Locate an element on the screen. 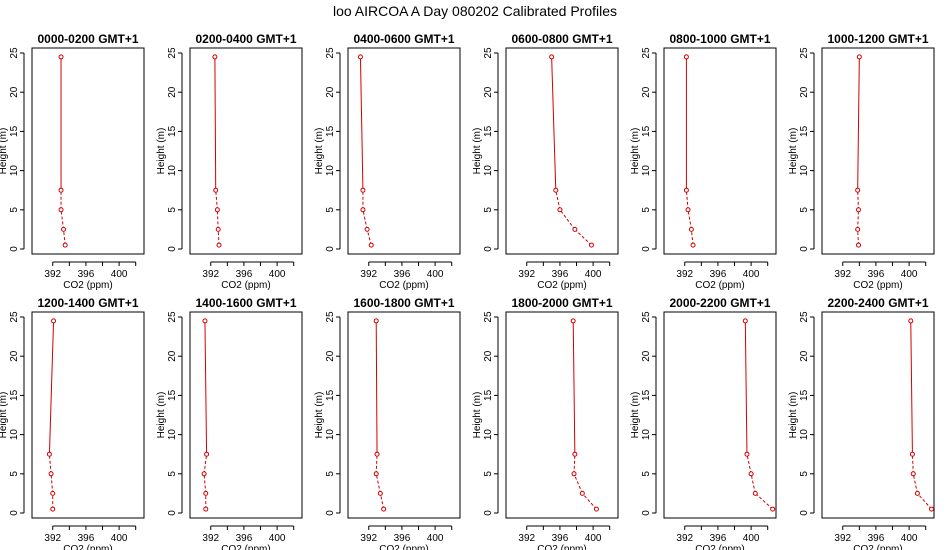 This screenshot has width=950, height=550. panel-title: 1600-1800 GMT+1 is located at coordinates (403, 303).